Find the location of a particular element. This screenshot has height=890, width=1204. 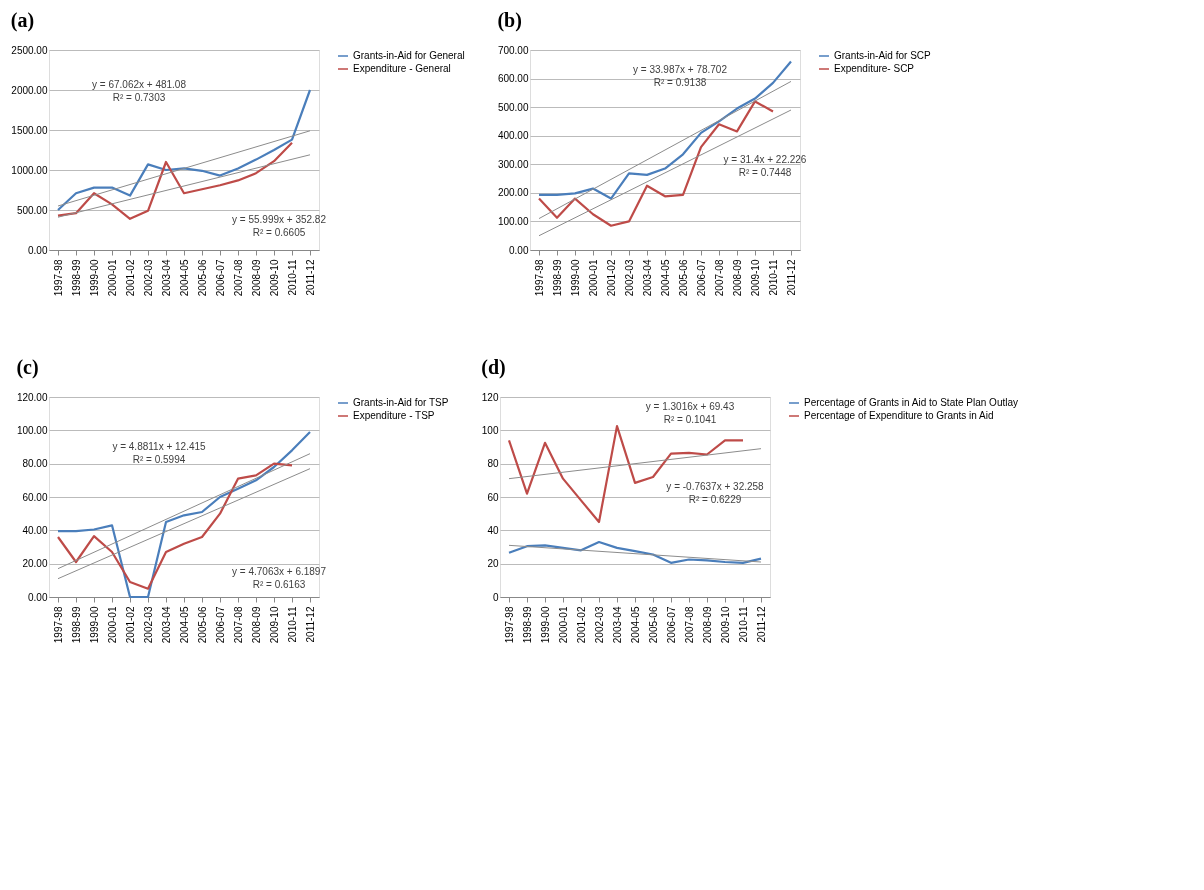

y-tick-label: 60 is located at coordinates (493, 497).